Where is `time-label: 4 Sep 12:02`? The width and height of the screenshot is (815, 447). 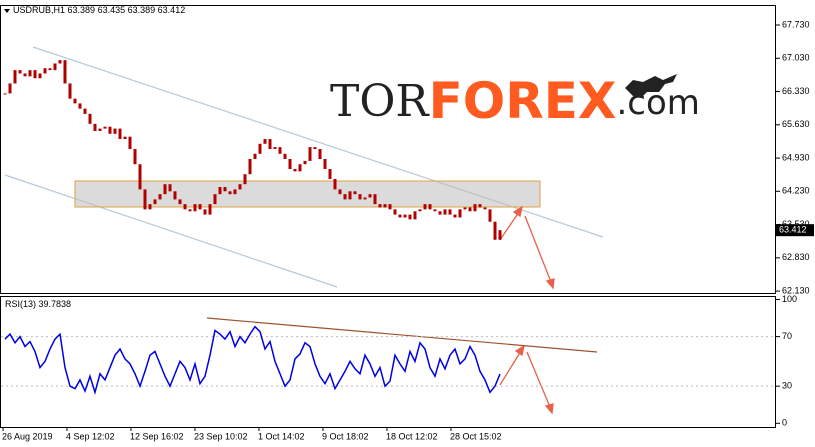
time-label: 4 Sep 12:02 is located at coordinates (90, 436).